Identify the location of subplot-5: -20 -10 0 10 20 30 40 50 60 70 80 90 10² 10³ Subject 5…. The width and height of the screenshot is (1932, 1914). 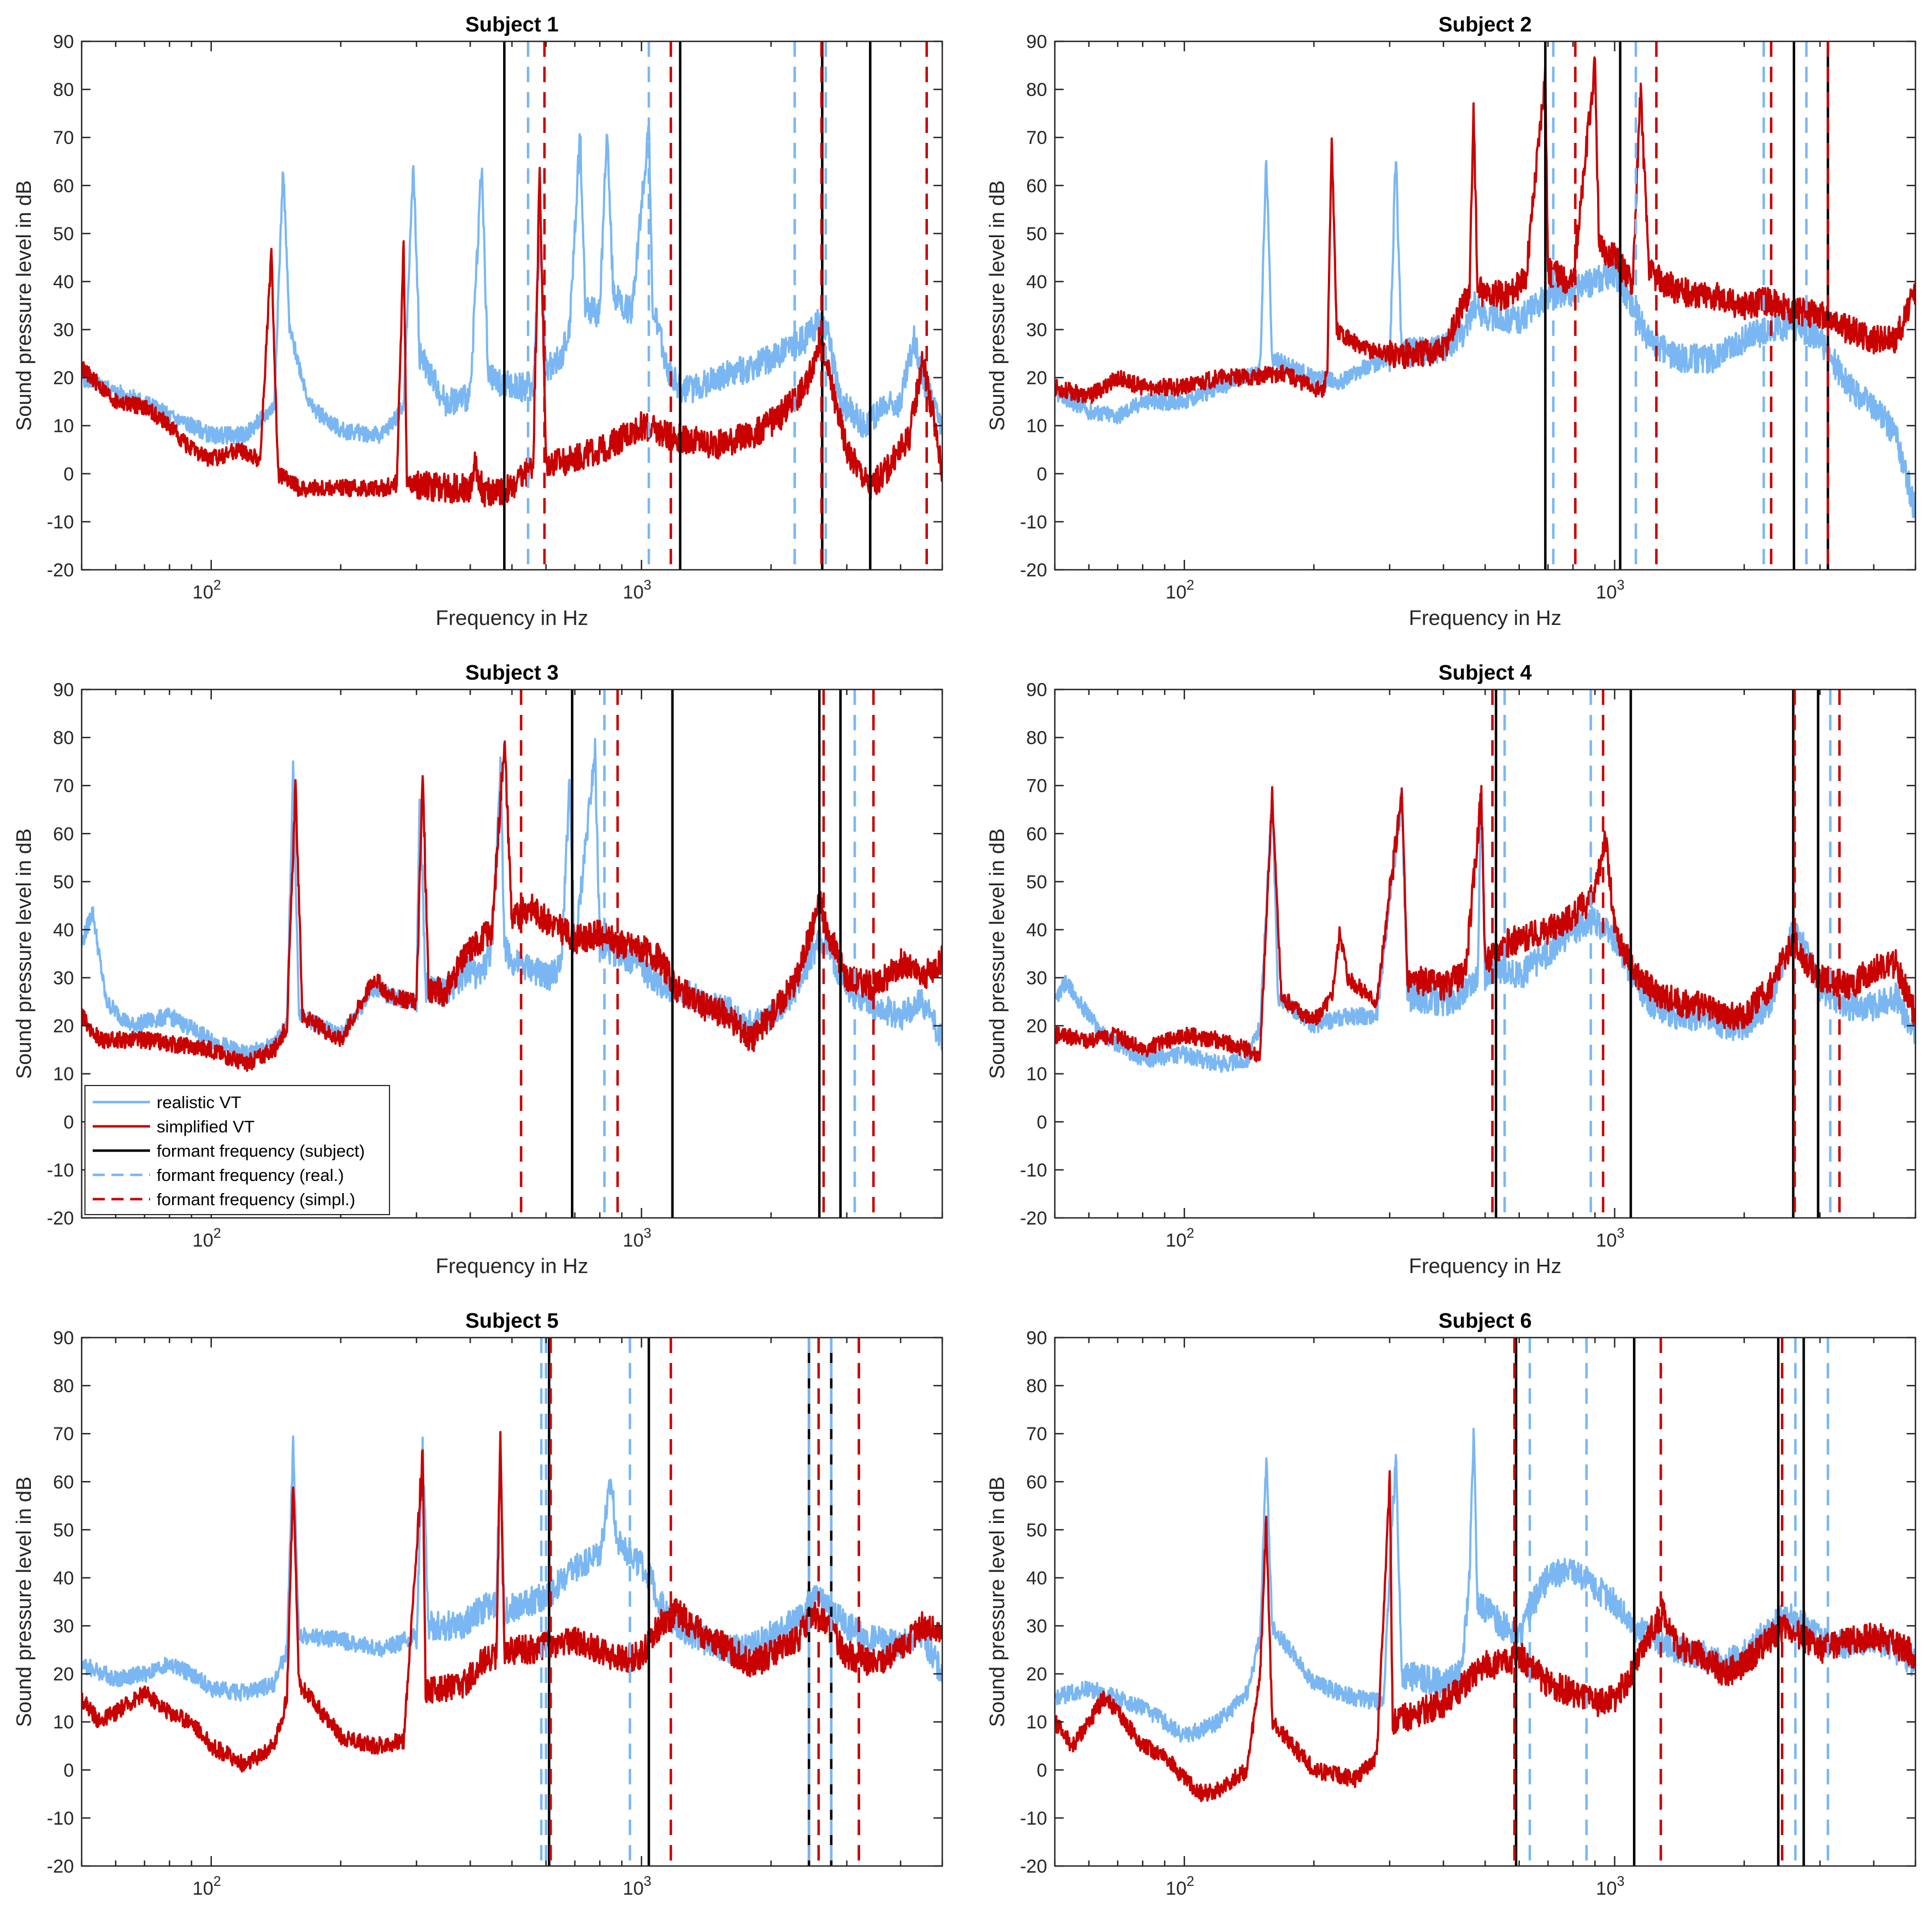
(478, 1604).